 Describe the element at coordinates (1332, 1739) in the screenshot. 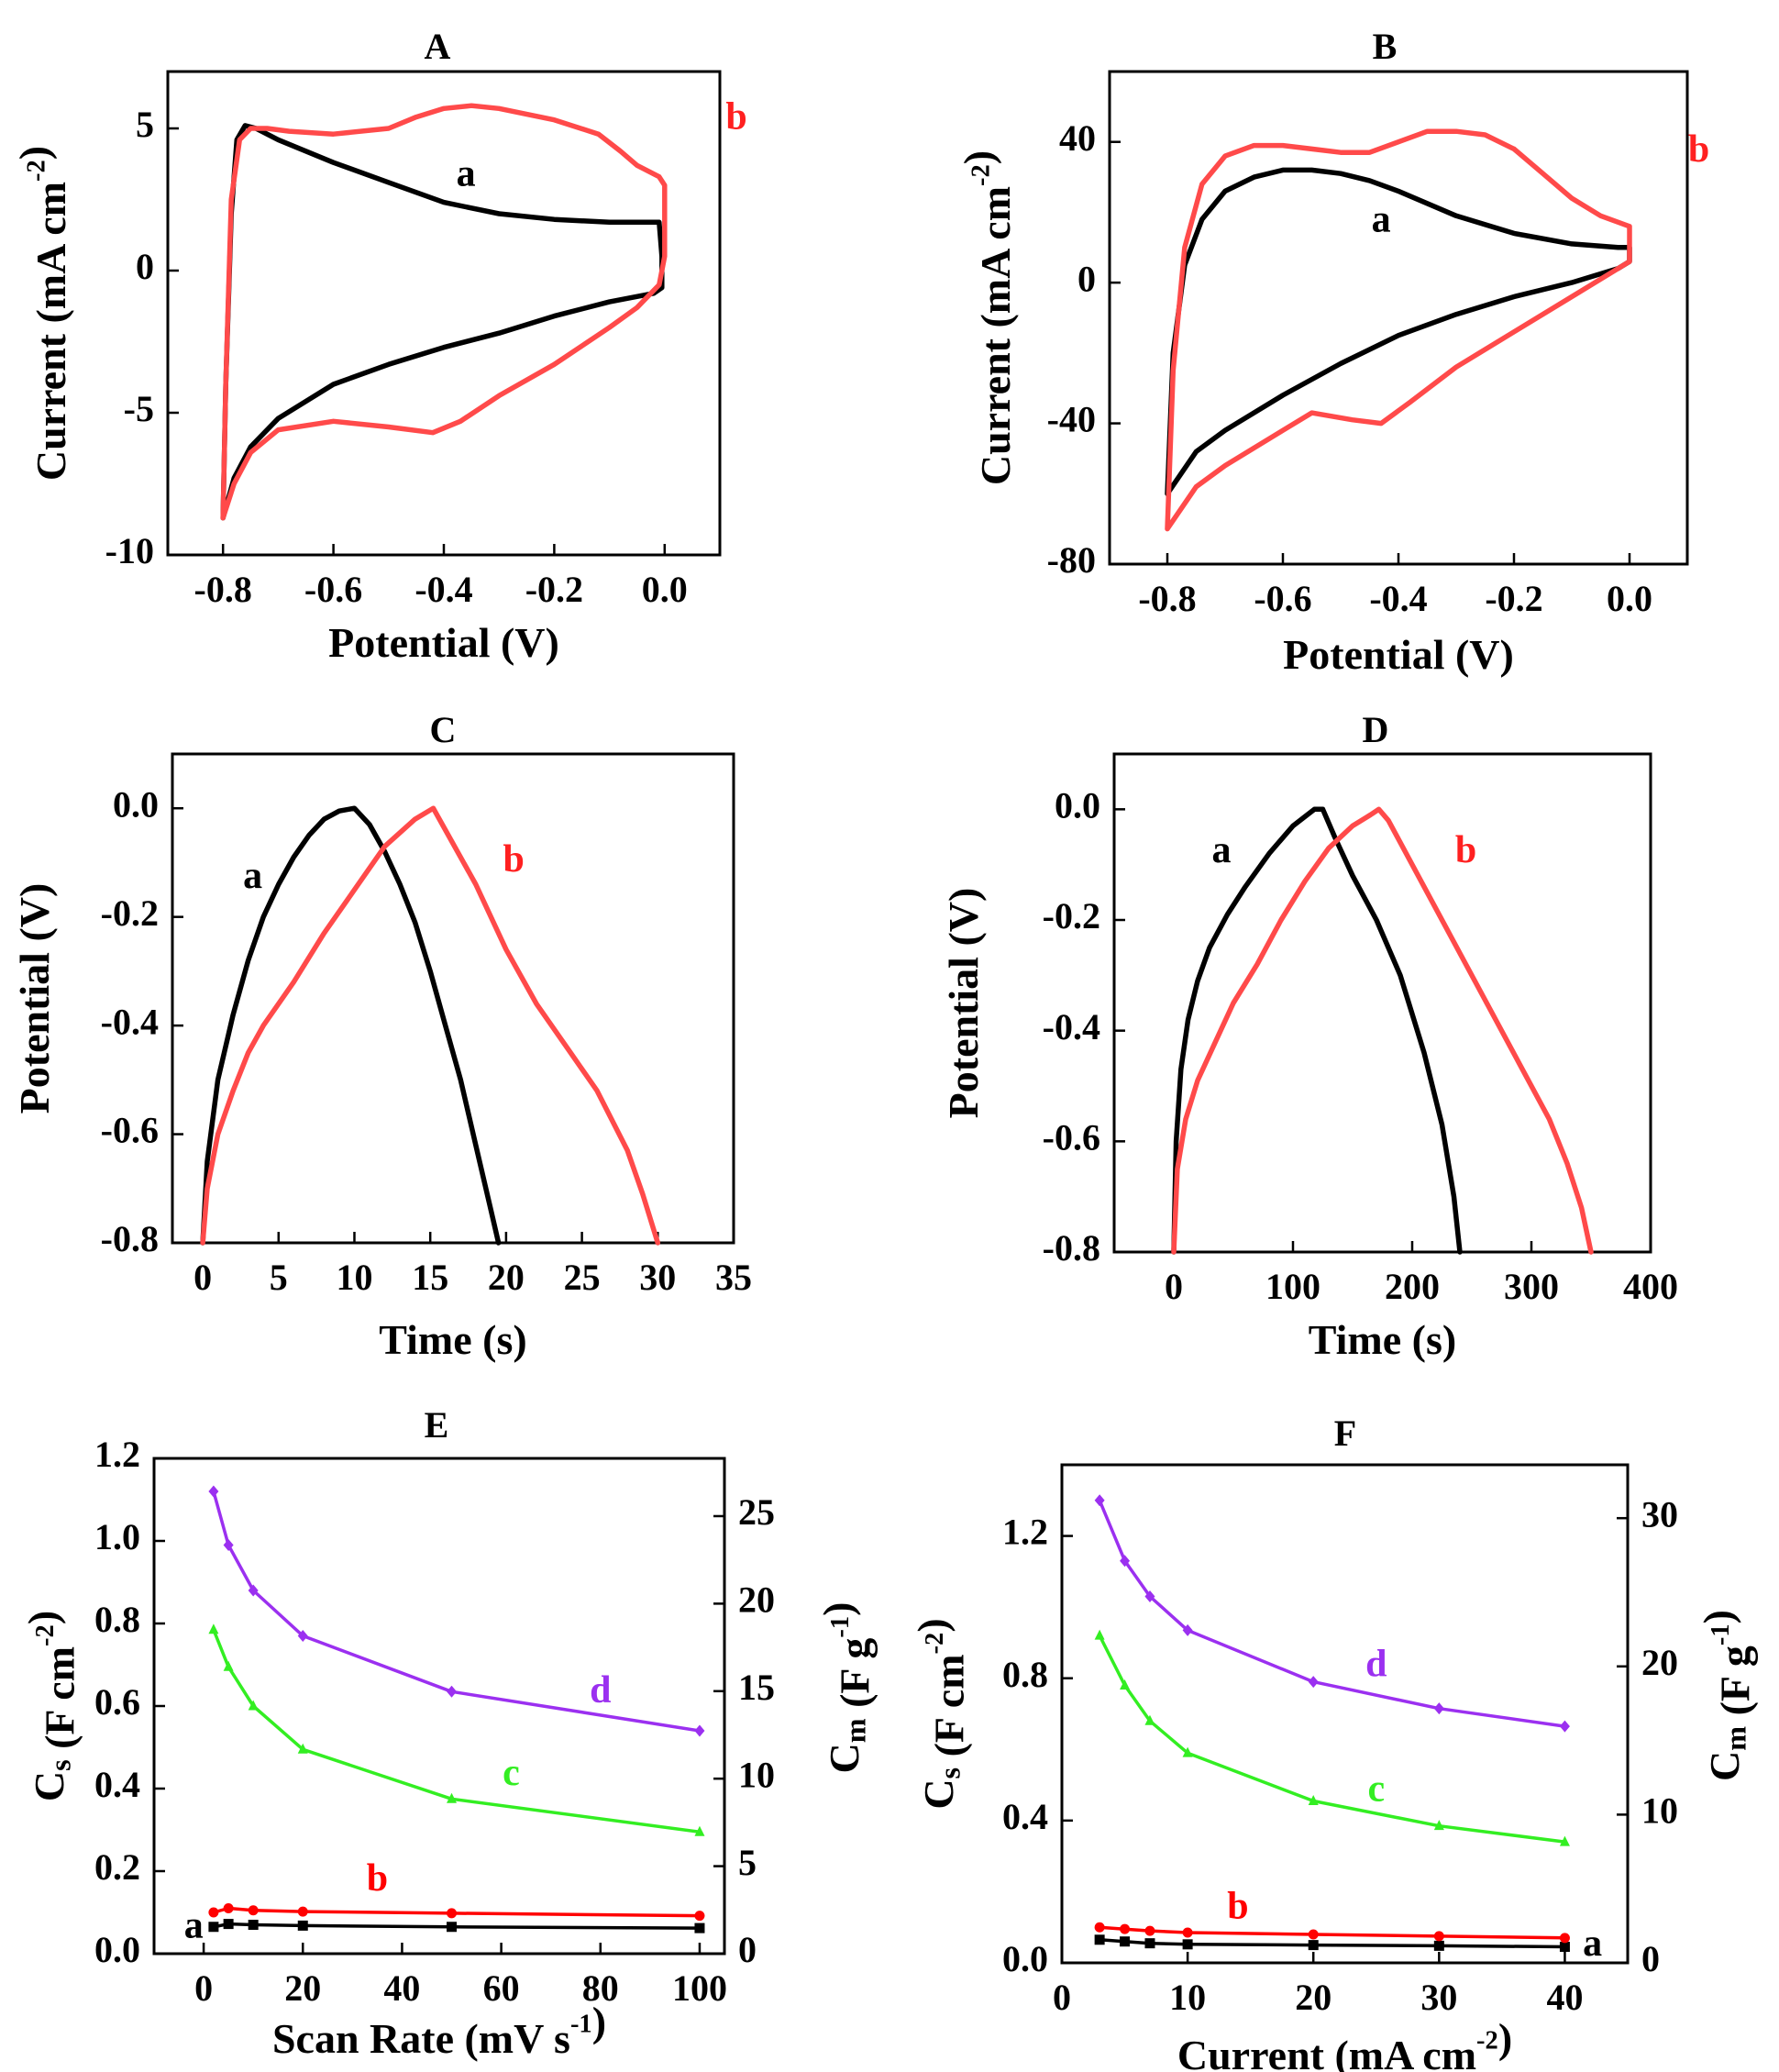

I see `series-line-c` at that location.